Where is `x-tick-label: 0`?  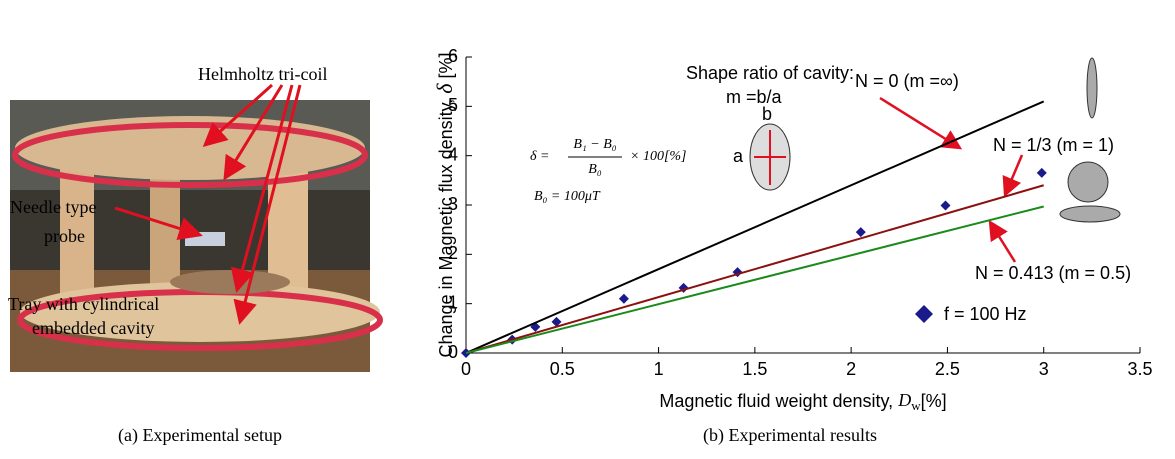 x-tick-label: 0 is located at coordinates (466, 369).